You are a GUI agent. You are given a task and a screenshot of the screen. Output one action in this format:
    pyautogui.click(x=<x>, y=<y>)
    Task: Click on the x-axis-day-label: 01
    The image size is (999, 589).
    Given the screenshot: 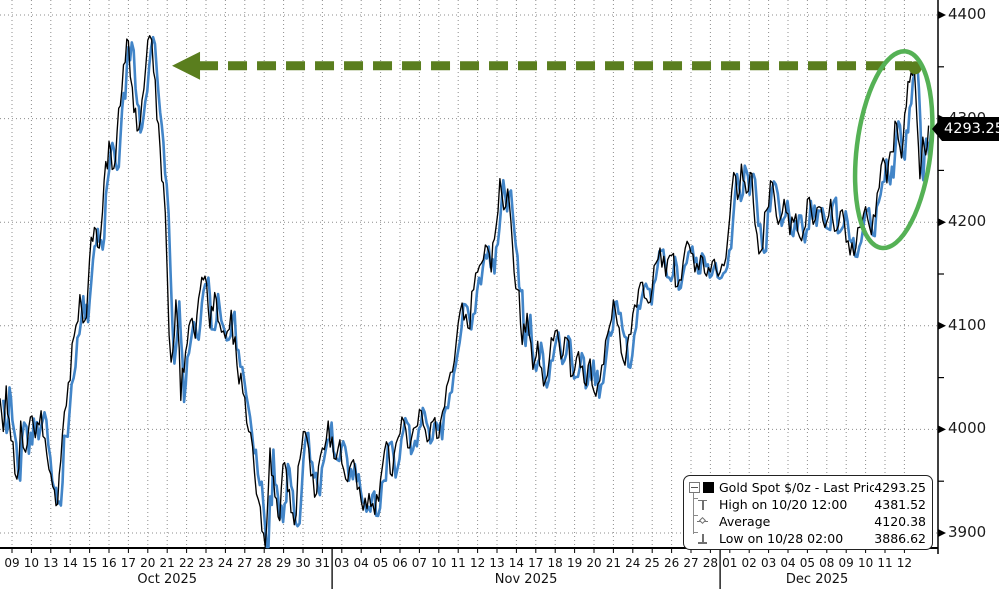 What is the action you would take?
    pyautogui.click(x=730, y=563)
    